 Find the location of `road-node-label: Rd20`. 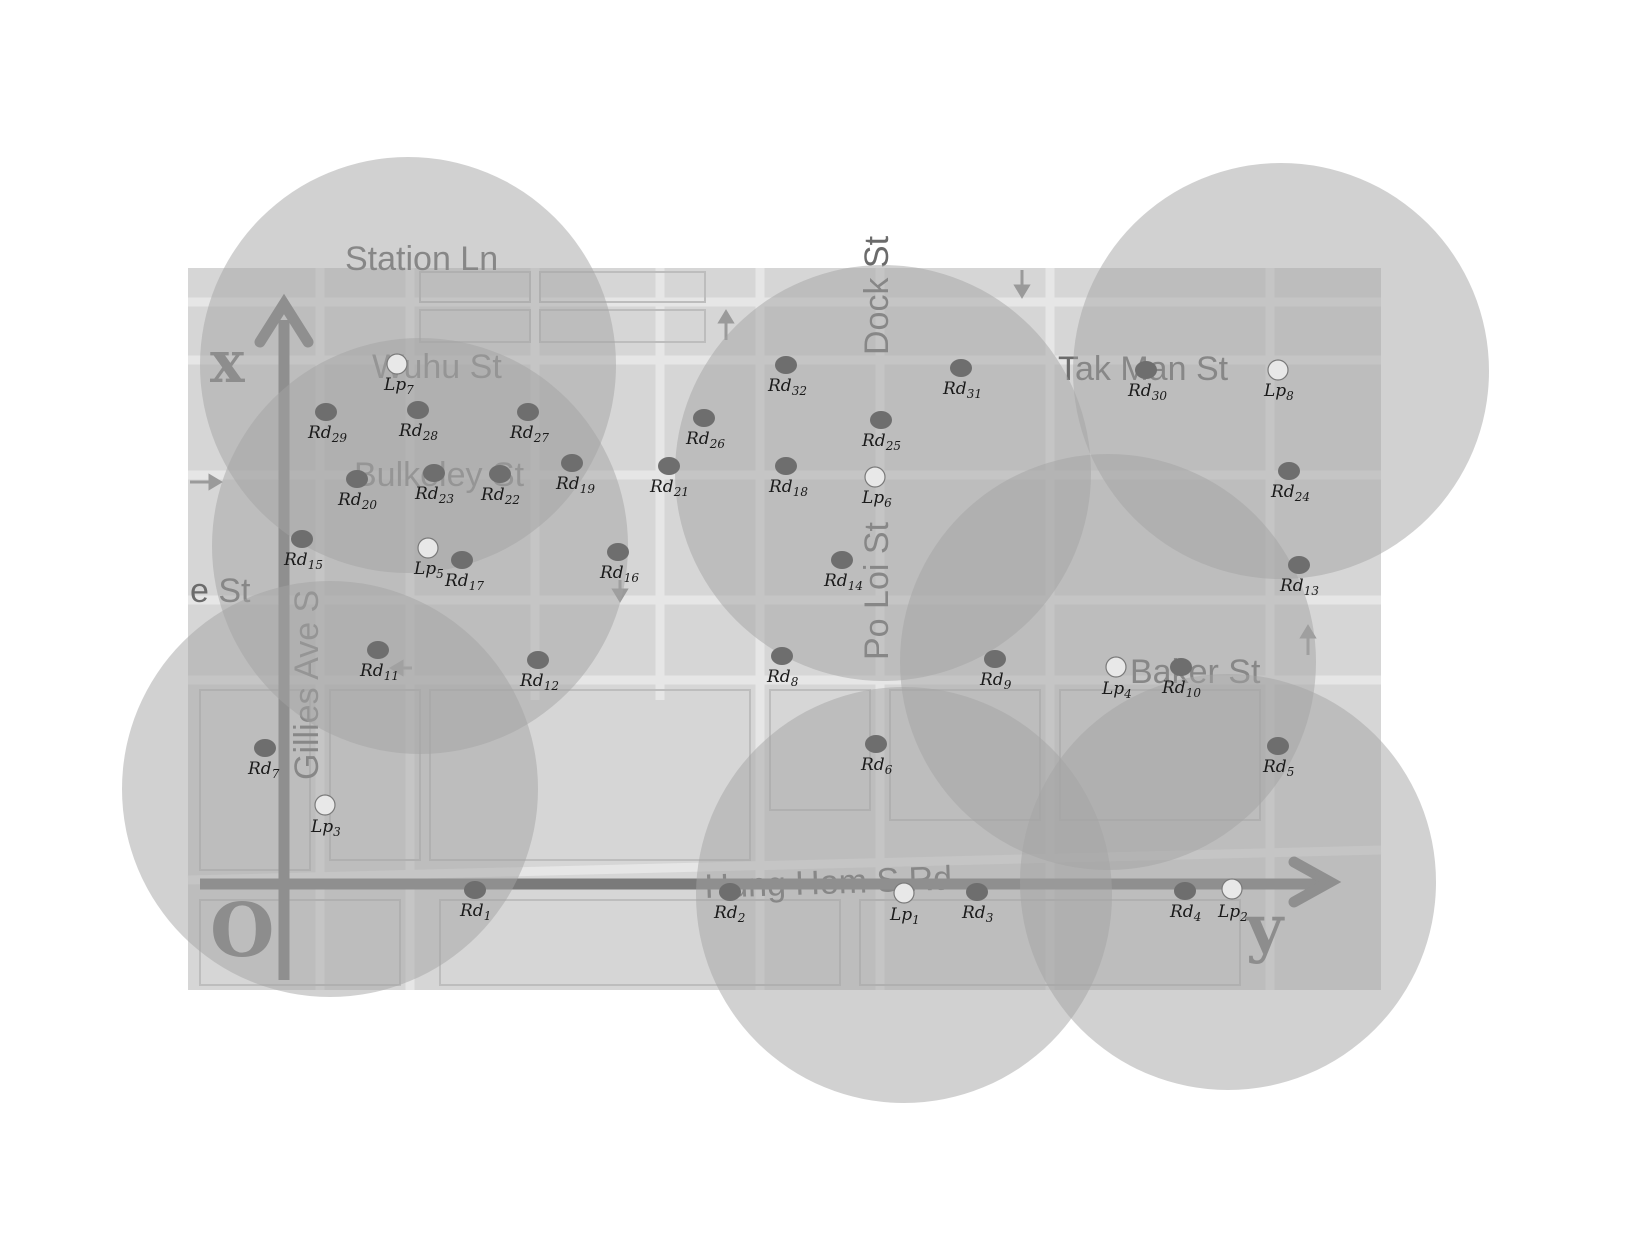

road-node-label: Rd20 is located at coordinates (357, 501).